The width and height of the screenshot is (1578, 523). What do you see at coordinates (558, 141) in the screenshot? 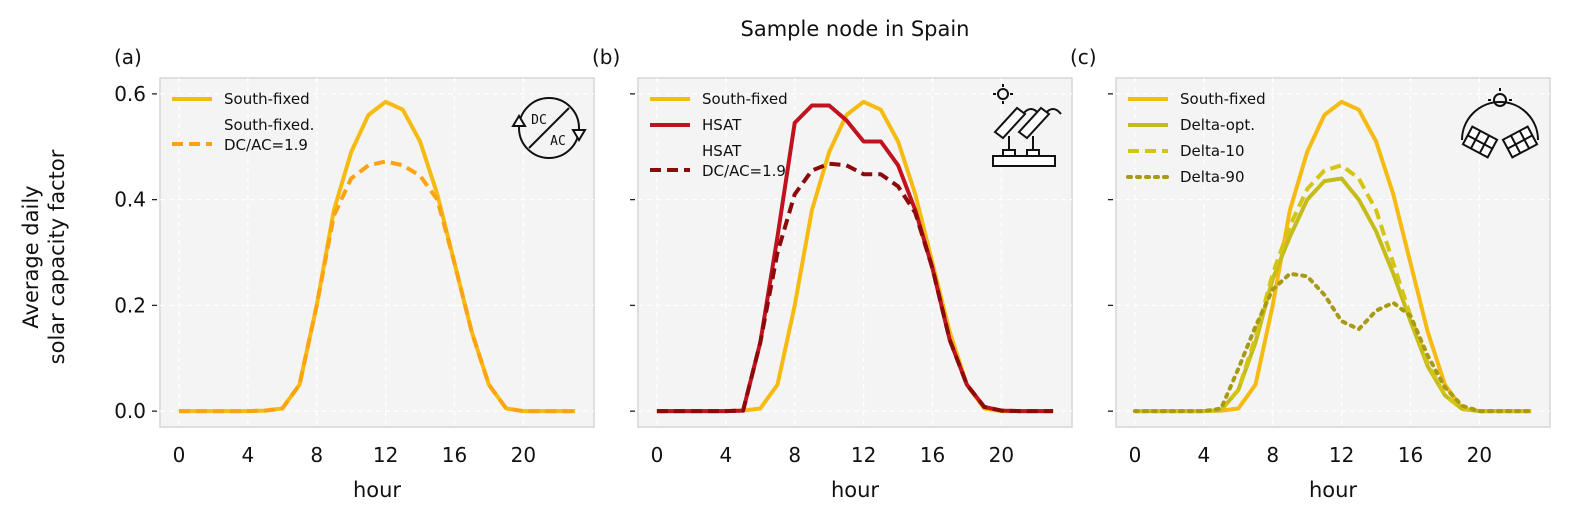
I see `svg-text: AC` at bounding box center [558, 141].